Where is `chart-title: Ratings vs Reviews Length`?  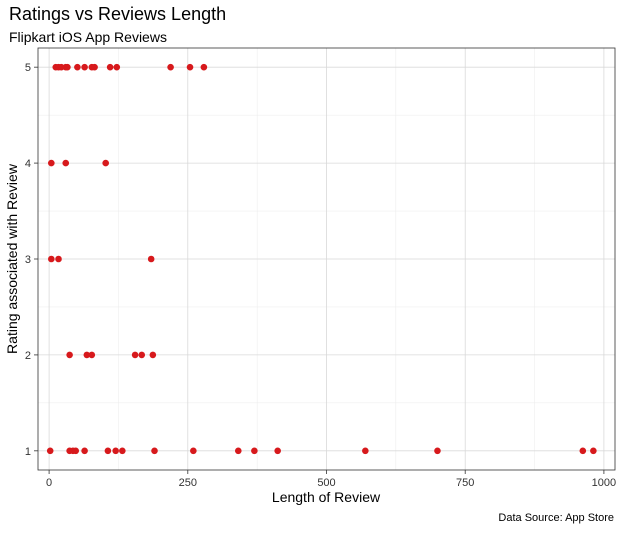
chart-title: Ratings vs Reviews Length is located at coordinates (118, 14).